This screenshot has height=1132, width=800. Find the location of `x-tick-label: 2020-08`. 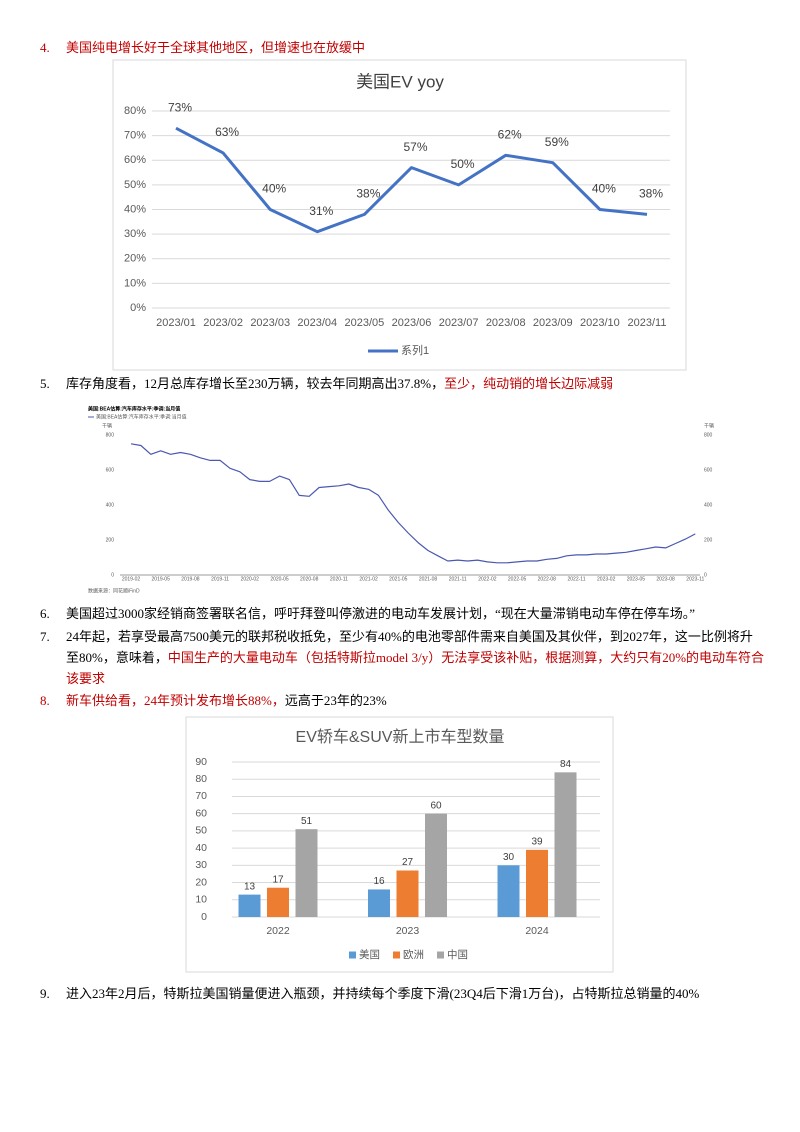

x-tick-label: 2020-08 is located at coordinates (309, 579).